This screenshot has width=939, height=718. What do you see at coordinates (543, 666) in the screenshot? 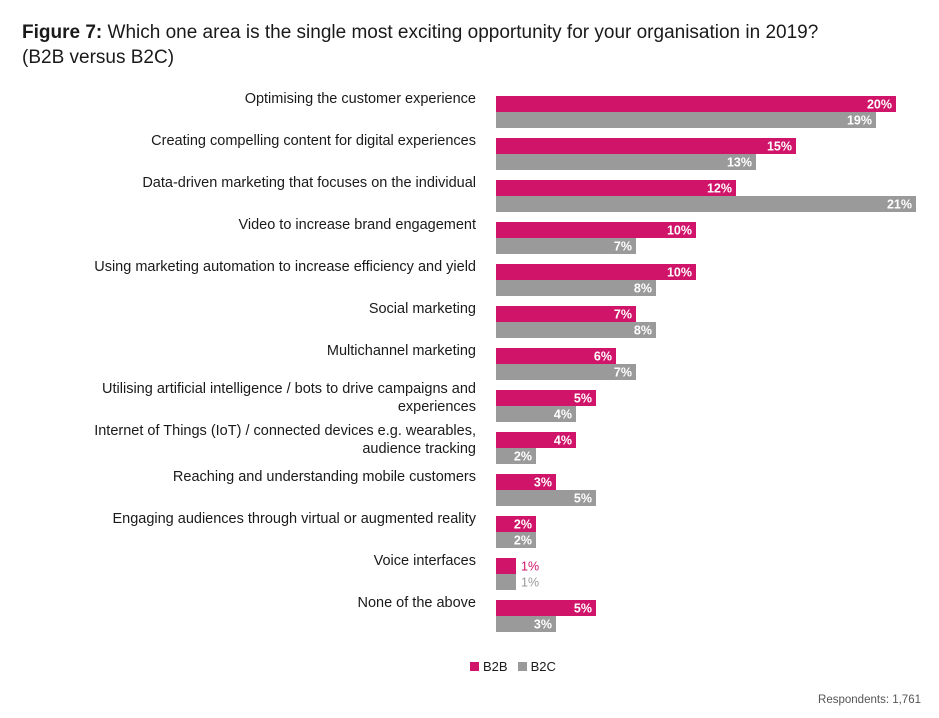
I see `legend-label-b2c: B2C` at bounding box center [543, 666].